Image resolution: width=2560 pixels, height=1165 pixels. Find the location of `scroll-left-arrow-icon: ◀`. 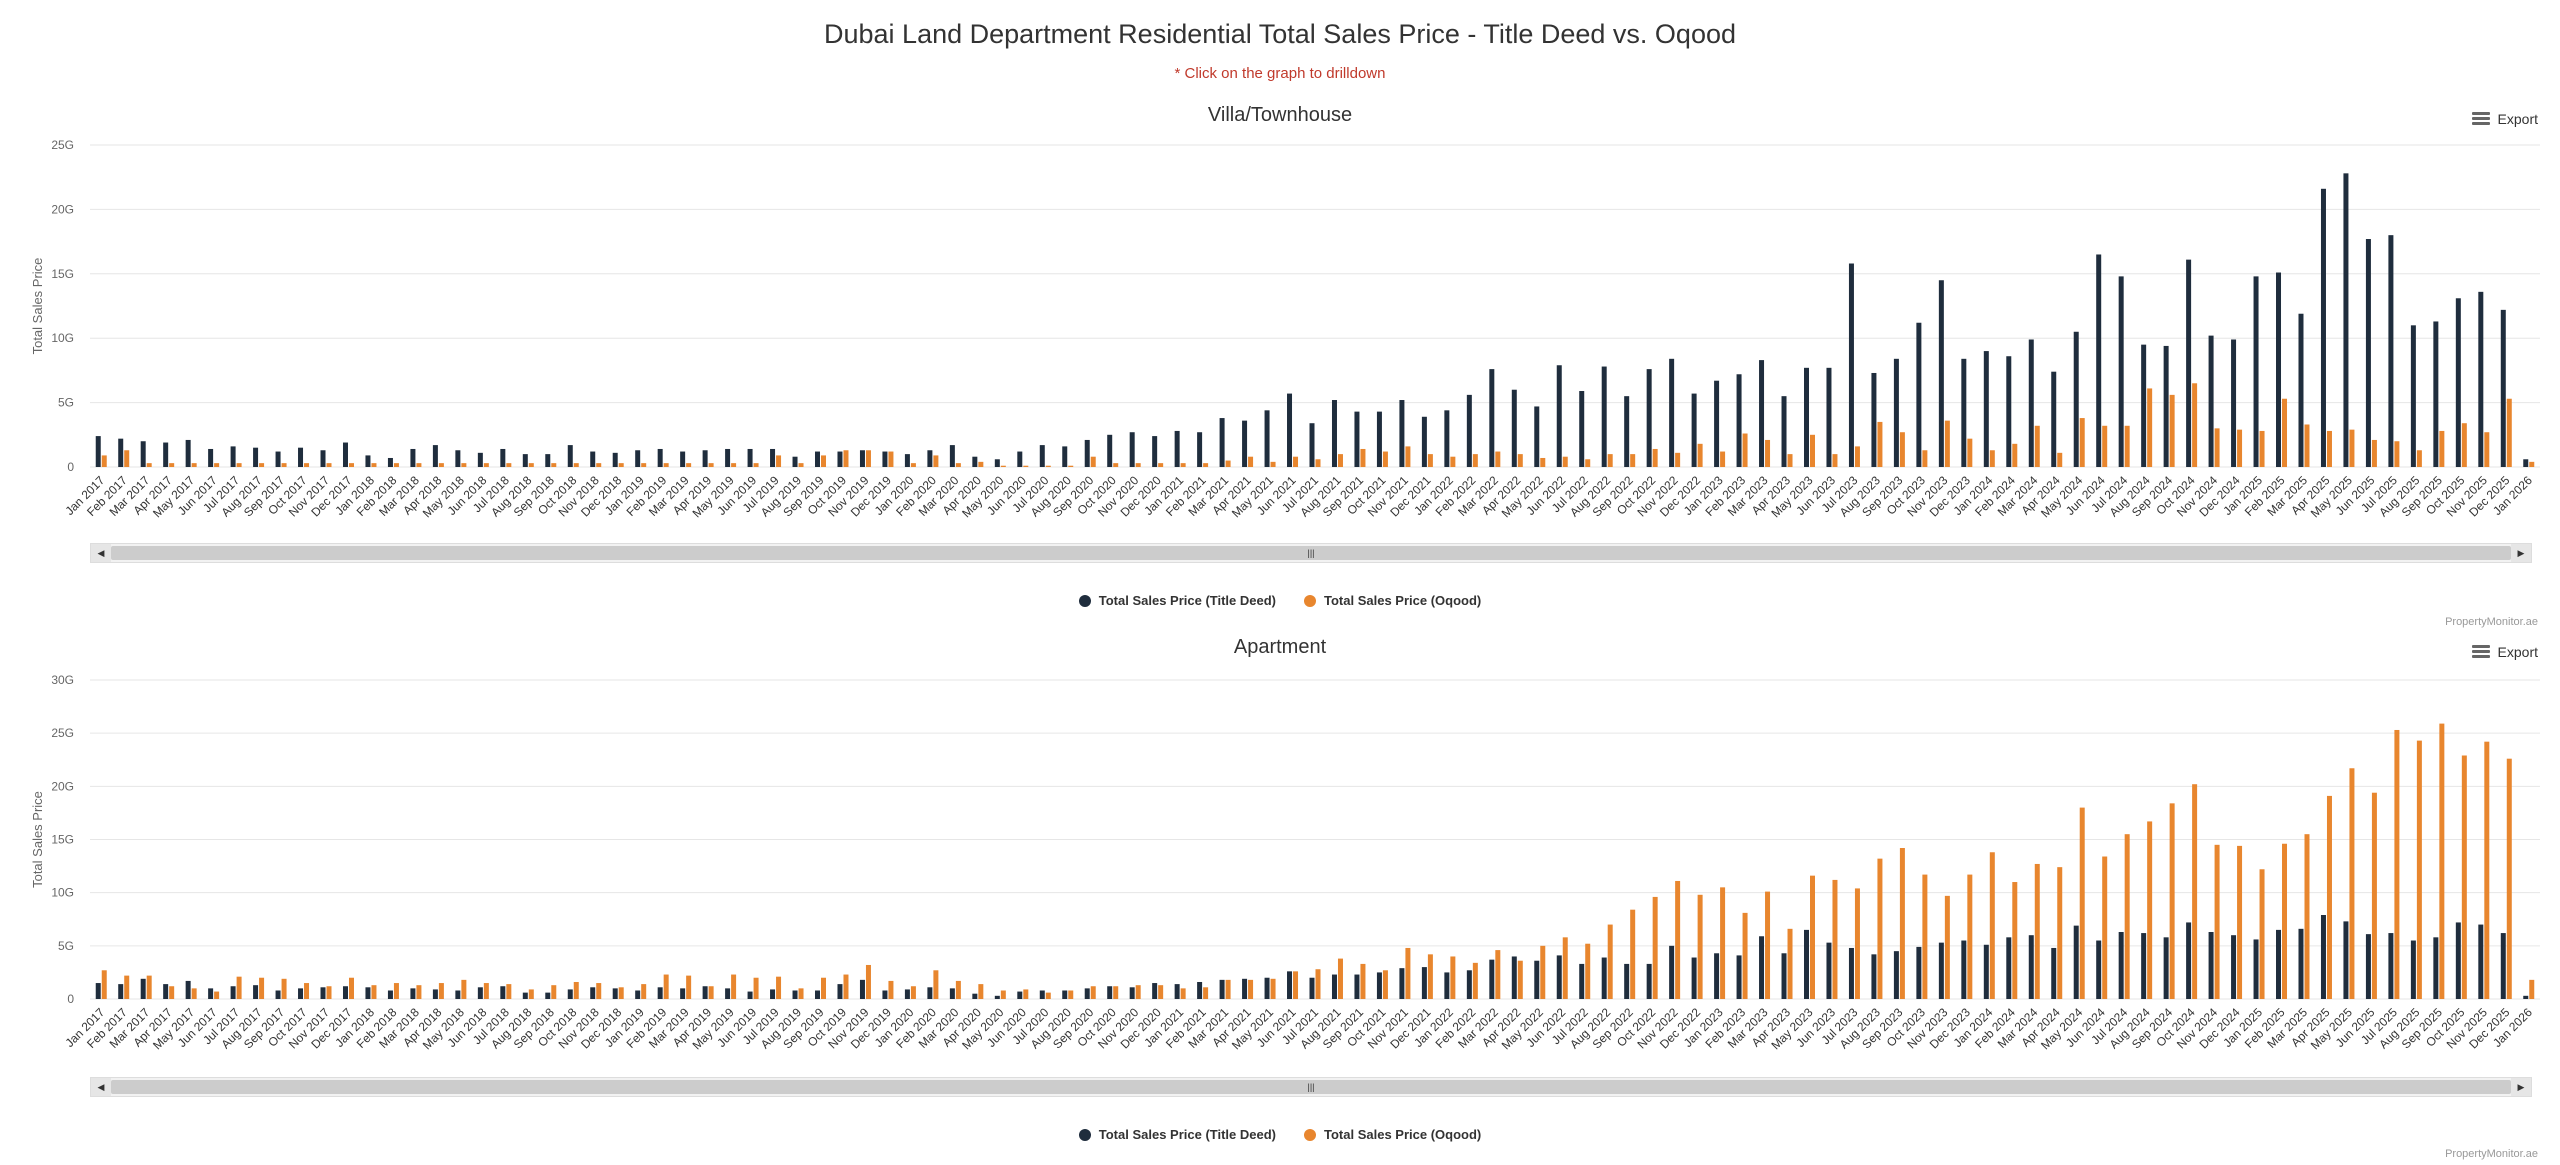

scroll-left-arrow-icon: ◀ is located at coordinates (101, 1087).